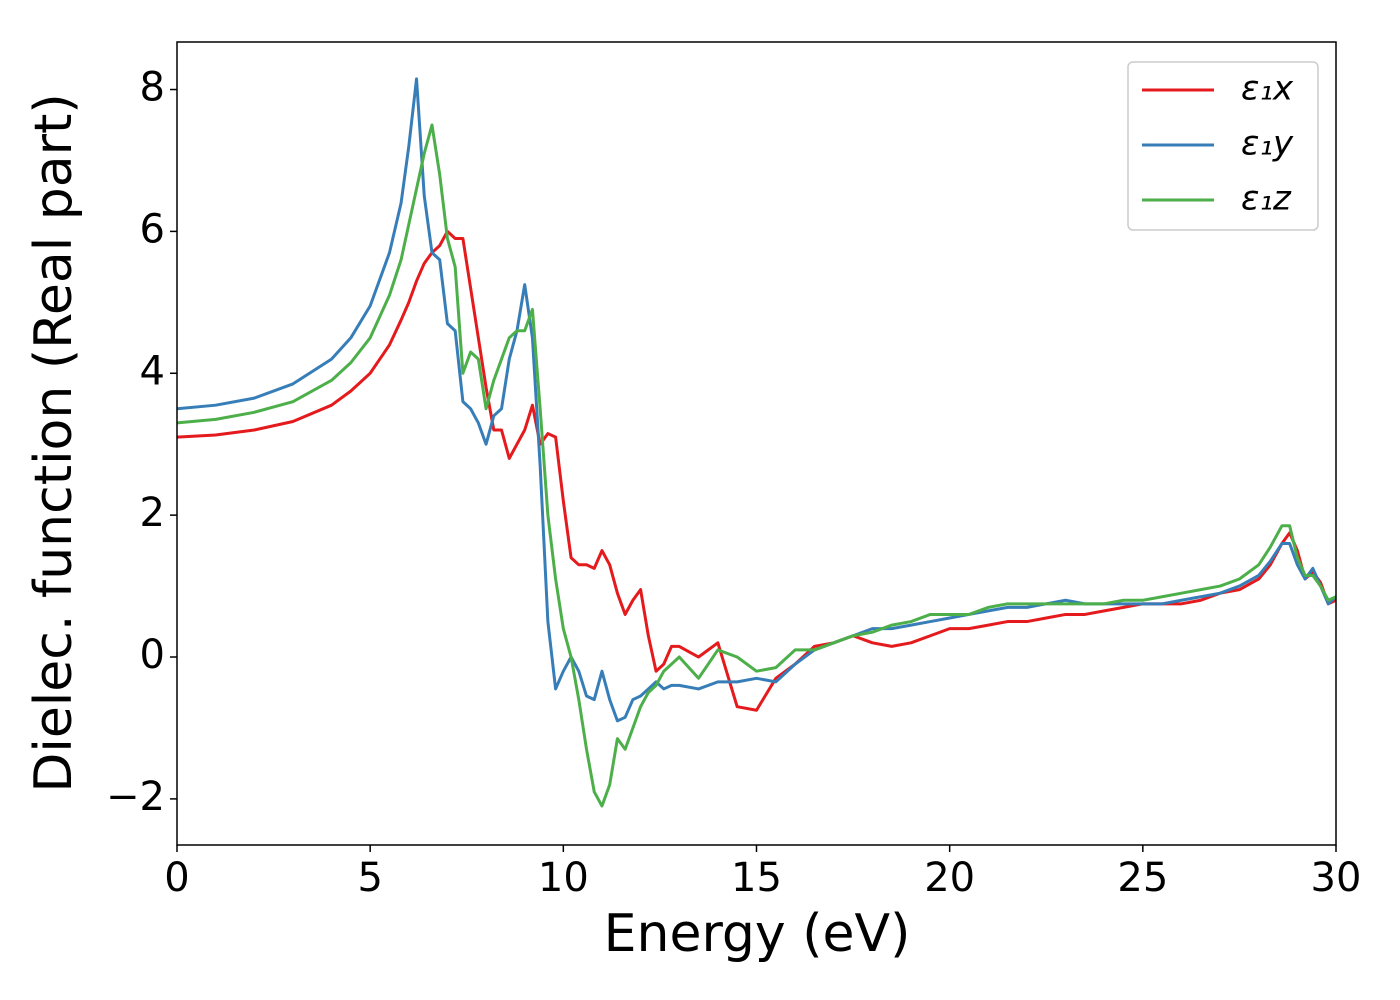 This screenshot has width=1400, height=1000. What do you see at coordinates (152, 229) in the screenshot?
I see `y-tick-label: 6` at bounding box center [152, 229].